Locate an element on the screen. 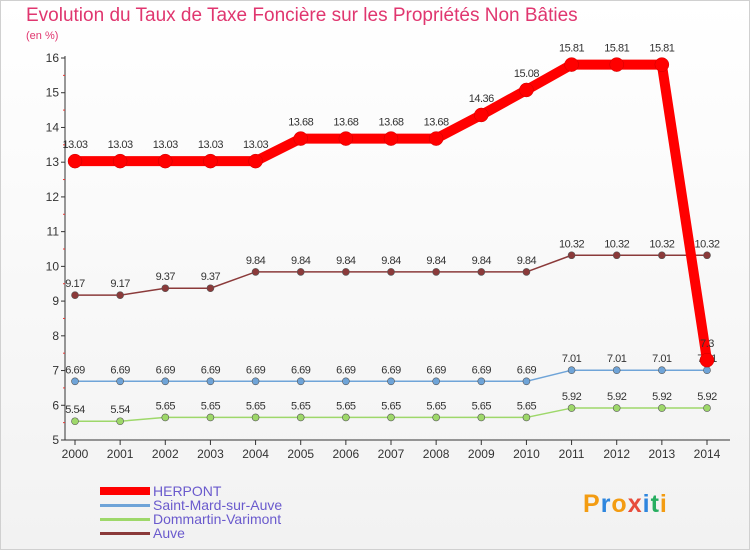 The height and width of the screenshot is (550, 750). data-label-saint-mard-sur-auve-2003: 6.69 is located at coordinates (211, 370).